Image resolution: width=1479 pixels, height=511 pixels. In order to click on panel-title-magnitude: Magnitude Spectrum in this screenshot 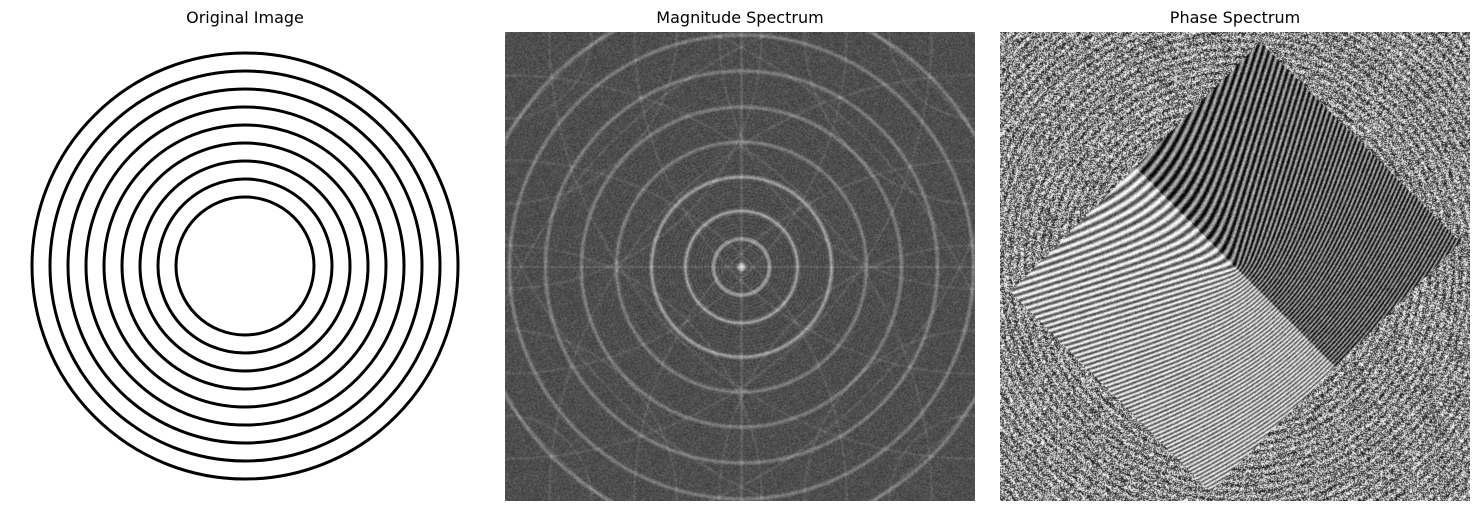, I will do `click(740, 17)`.